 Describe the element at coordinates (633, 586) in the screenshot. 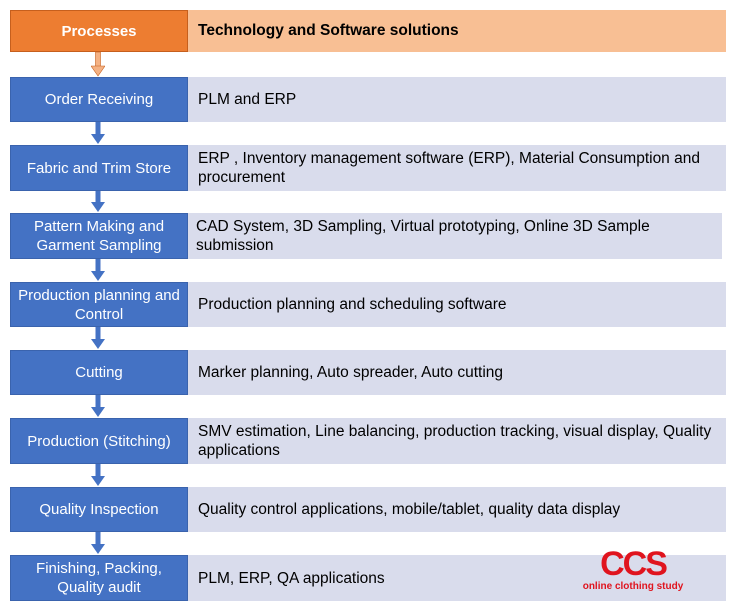

I see `logo-caption: online clothing study` at that location.